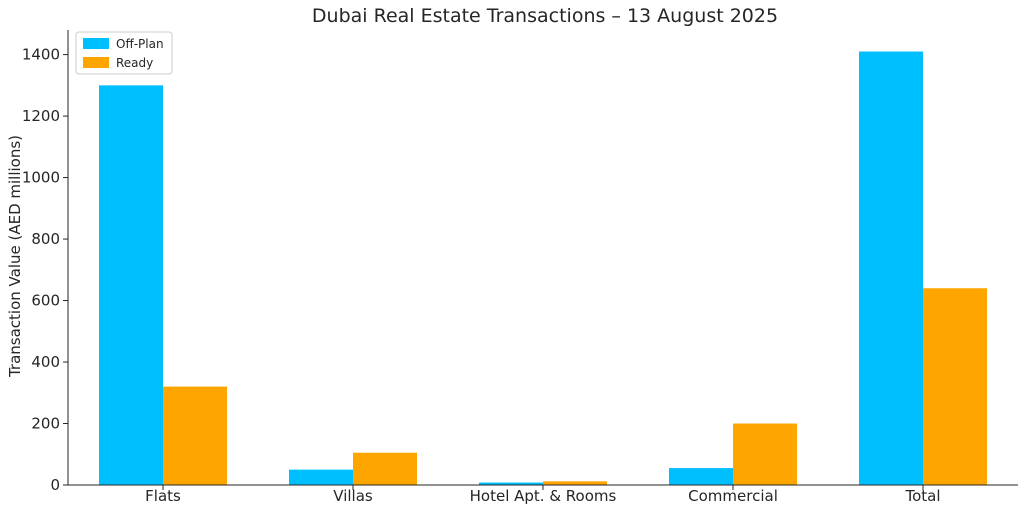 The width and height of the screenshot is (1024, 510). What do you see at coordinates (385, 468) in the screenshot?
I see `bar-ready-villas` at bounding box center [385, 468].